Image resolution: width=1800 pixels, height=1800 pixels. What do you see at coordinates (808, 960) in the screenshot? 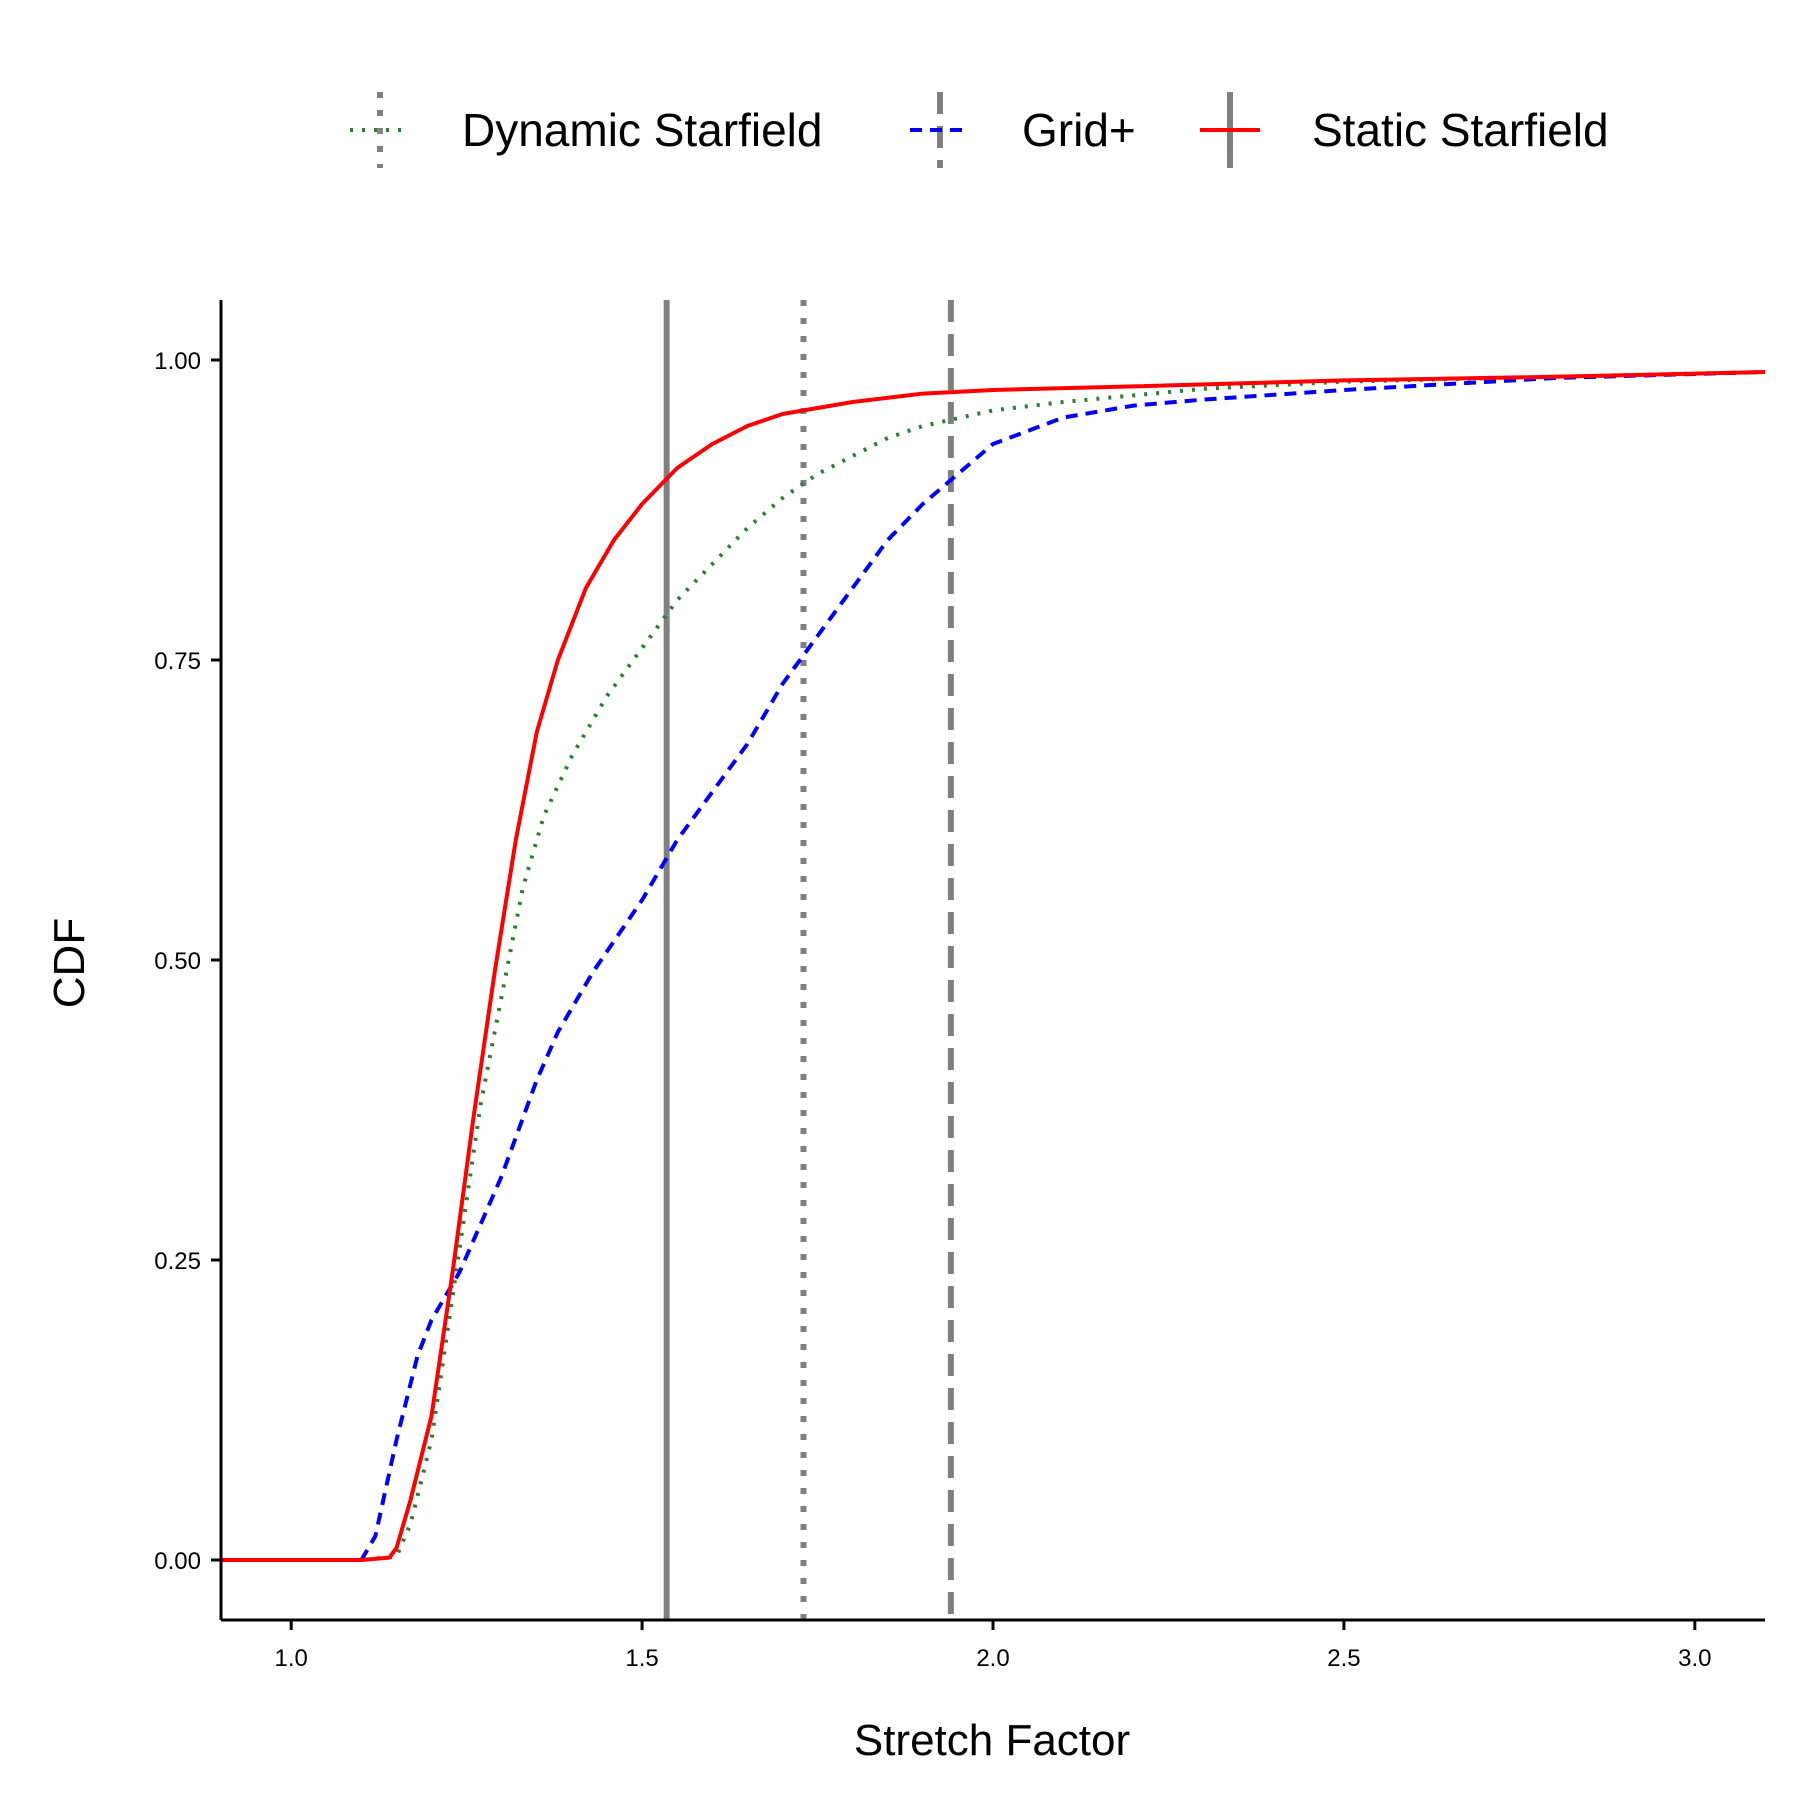
I see `median-reference-lines` at bounding box center [808, 960].